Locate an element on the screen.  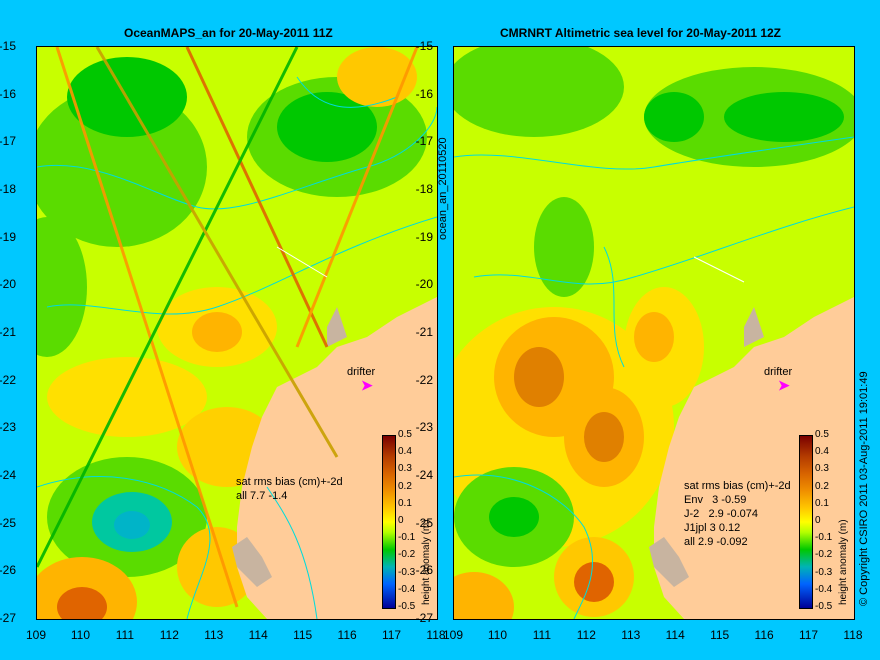
left-map-title: OceanMAPS_an for 20-May-2011 11Z is located at coordinates (228, 33).